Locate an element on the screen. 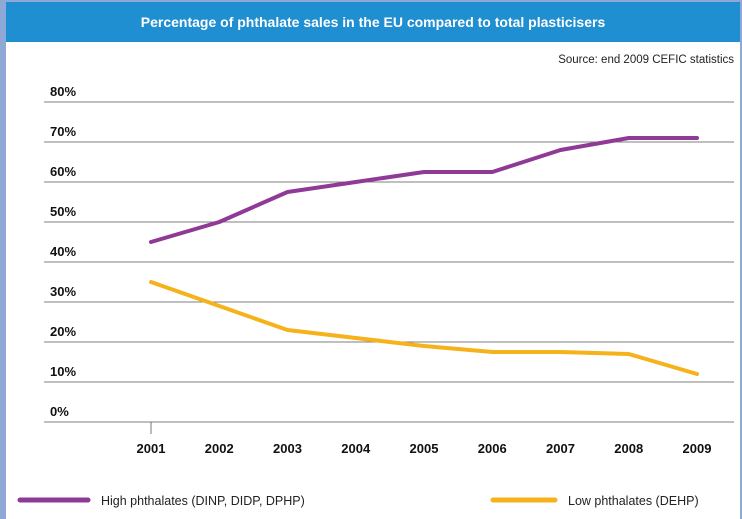  x-axis-ticks: 2001 2002 2003 2004 2005 2006 2007 2008 2009 is located at coordinates (424, 448).